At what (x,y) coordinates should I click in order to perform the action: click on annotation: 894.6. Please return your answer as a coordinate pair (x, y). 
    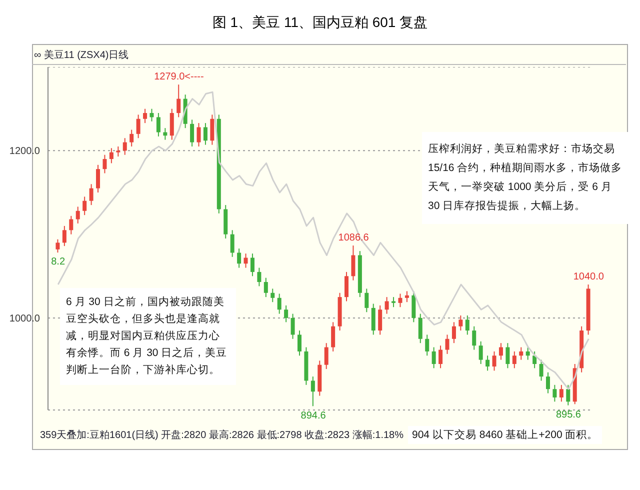
    Looking at the image, I should click on (313, 416).